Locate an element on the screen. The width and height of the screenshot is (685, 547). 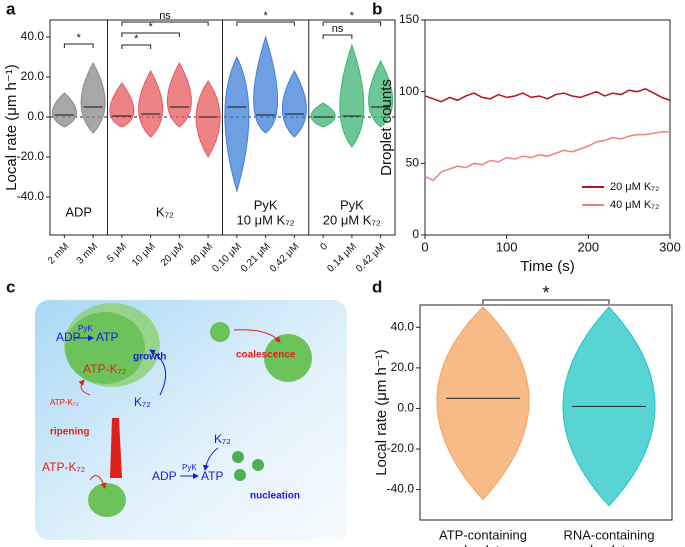
diagram-label: coalescence is located at coordinates (266, 355).